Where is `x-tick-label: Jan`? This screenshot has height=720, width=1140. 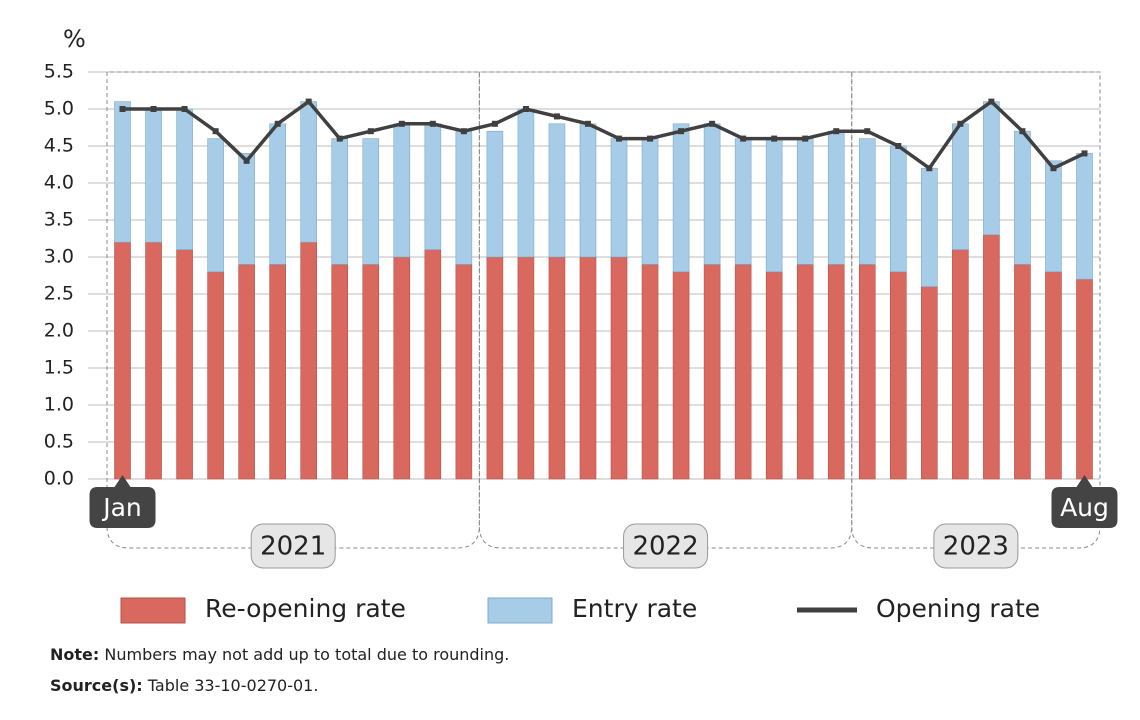 x-tick-label: Jan is located at coordinates (121, 507).